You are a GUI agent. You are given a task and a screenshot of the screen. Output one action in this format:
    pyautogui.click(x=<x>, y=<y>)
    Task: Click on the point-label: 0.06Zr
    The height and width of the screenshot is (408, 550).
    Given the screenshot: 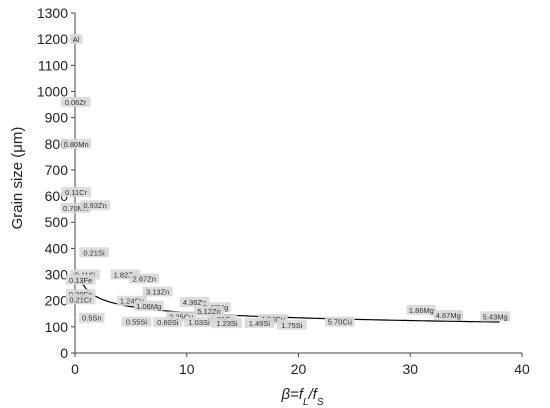 What is the action you would take?
    pyautogui.click(x=76, y=102)
    